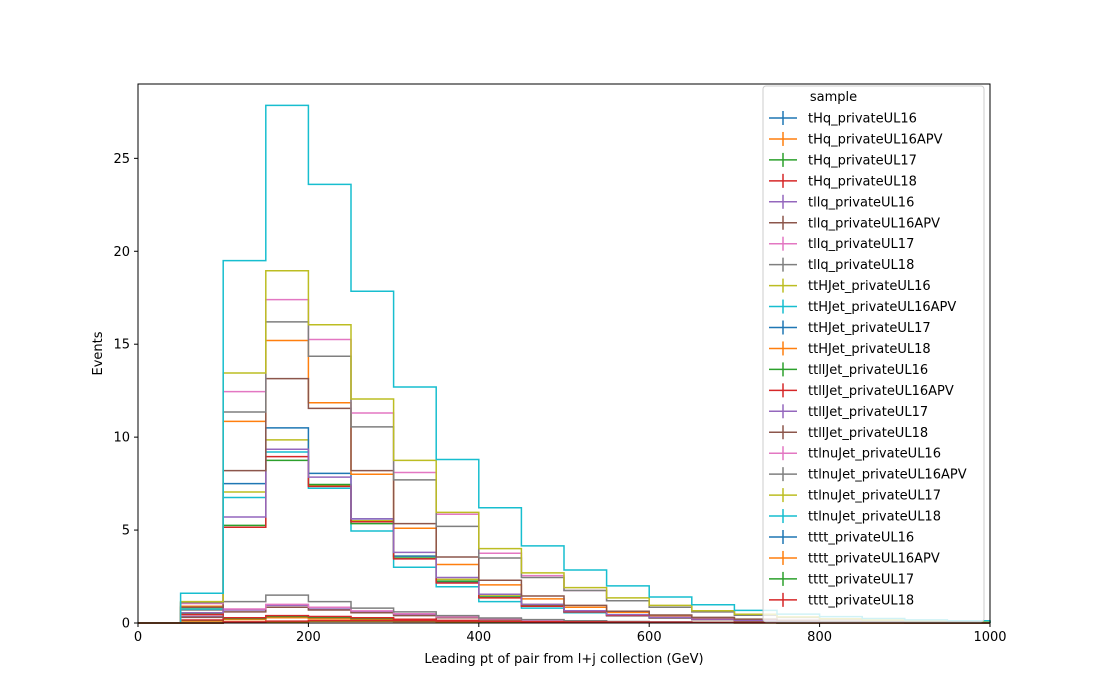 This screenshot has height=700, width=1100. I want to click on legend-label: ttHJet_privateUL18, so click(869, 349).